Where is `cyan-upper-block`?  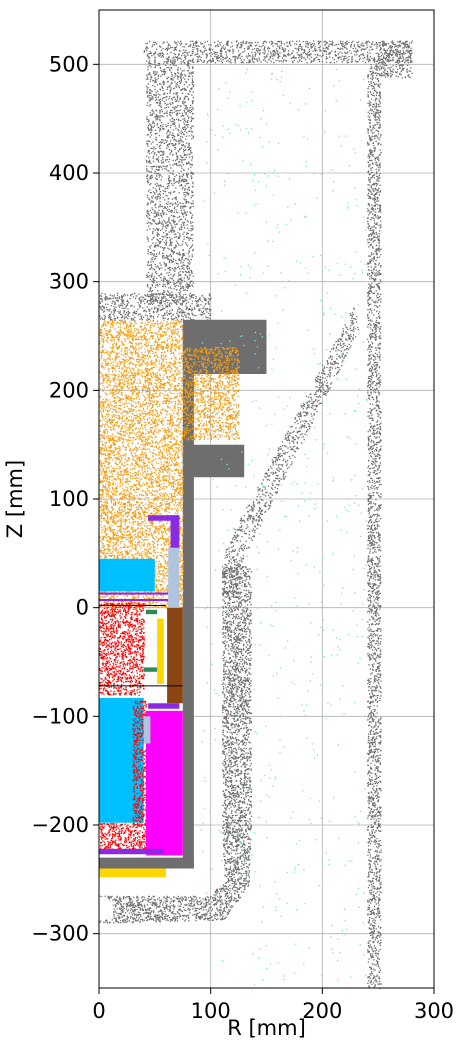 cyan-upper-block is located at coordinates (127, 575).